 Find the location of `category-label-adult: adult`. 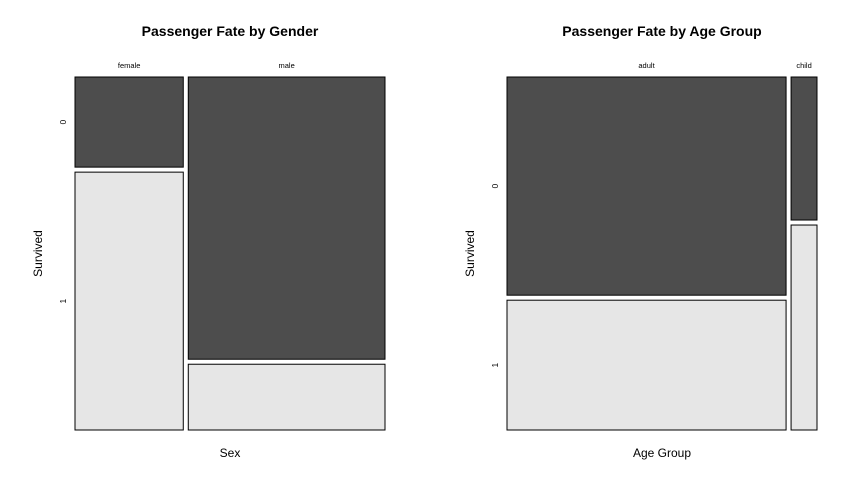

category-label-adult: adult is located at coordinates (646, 65).